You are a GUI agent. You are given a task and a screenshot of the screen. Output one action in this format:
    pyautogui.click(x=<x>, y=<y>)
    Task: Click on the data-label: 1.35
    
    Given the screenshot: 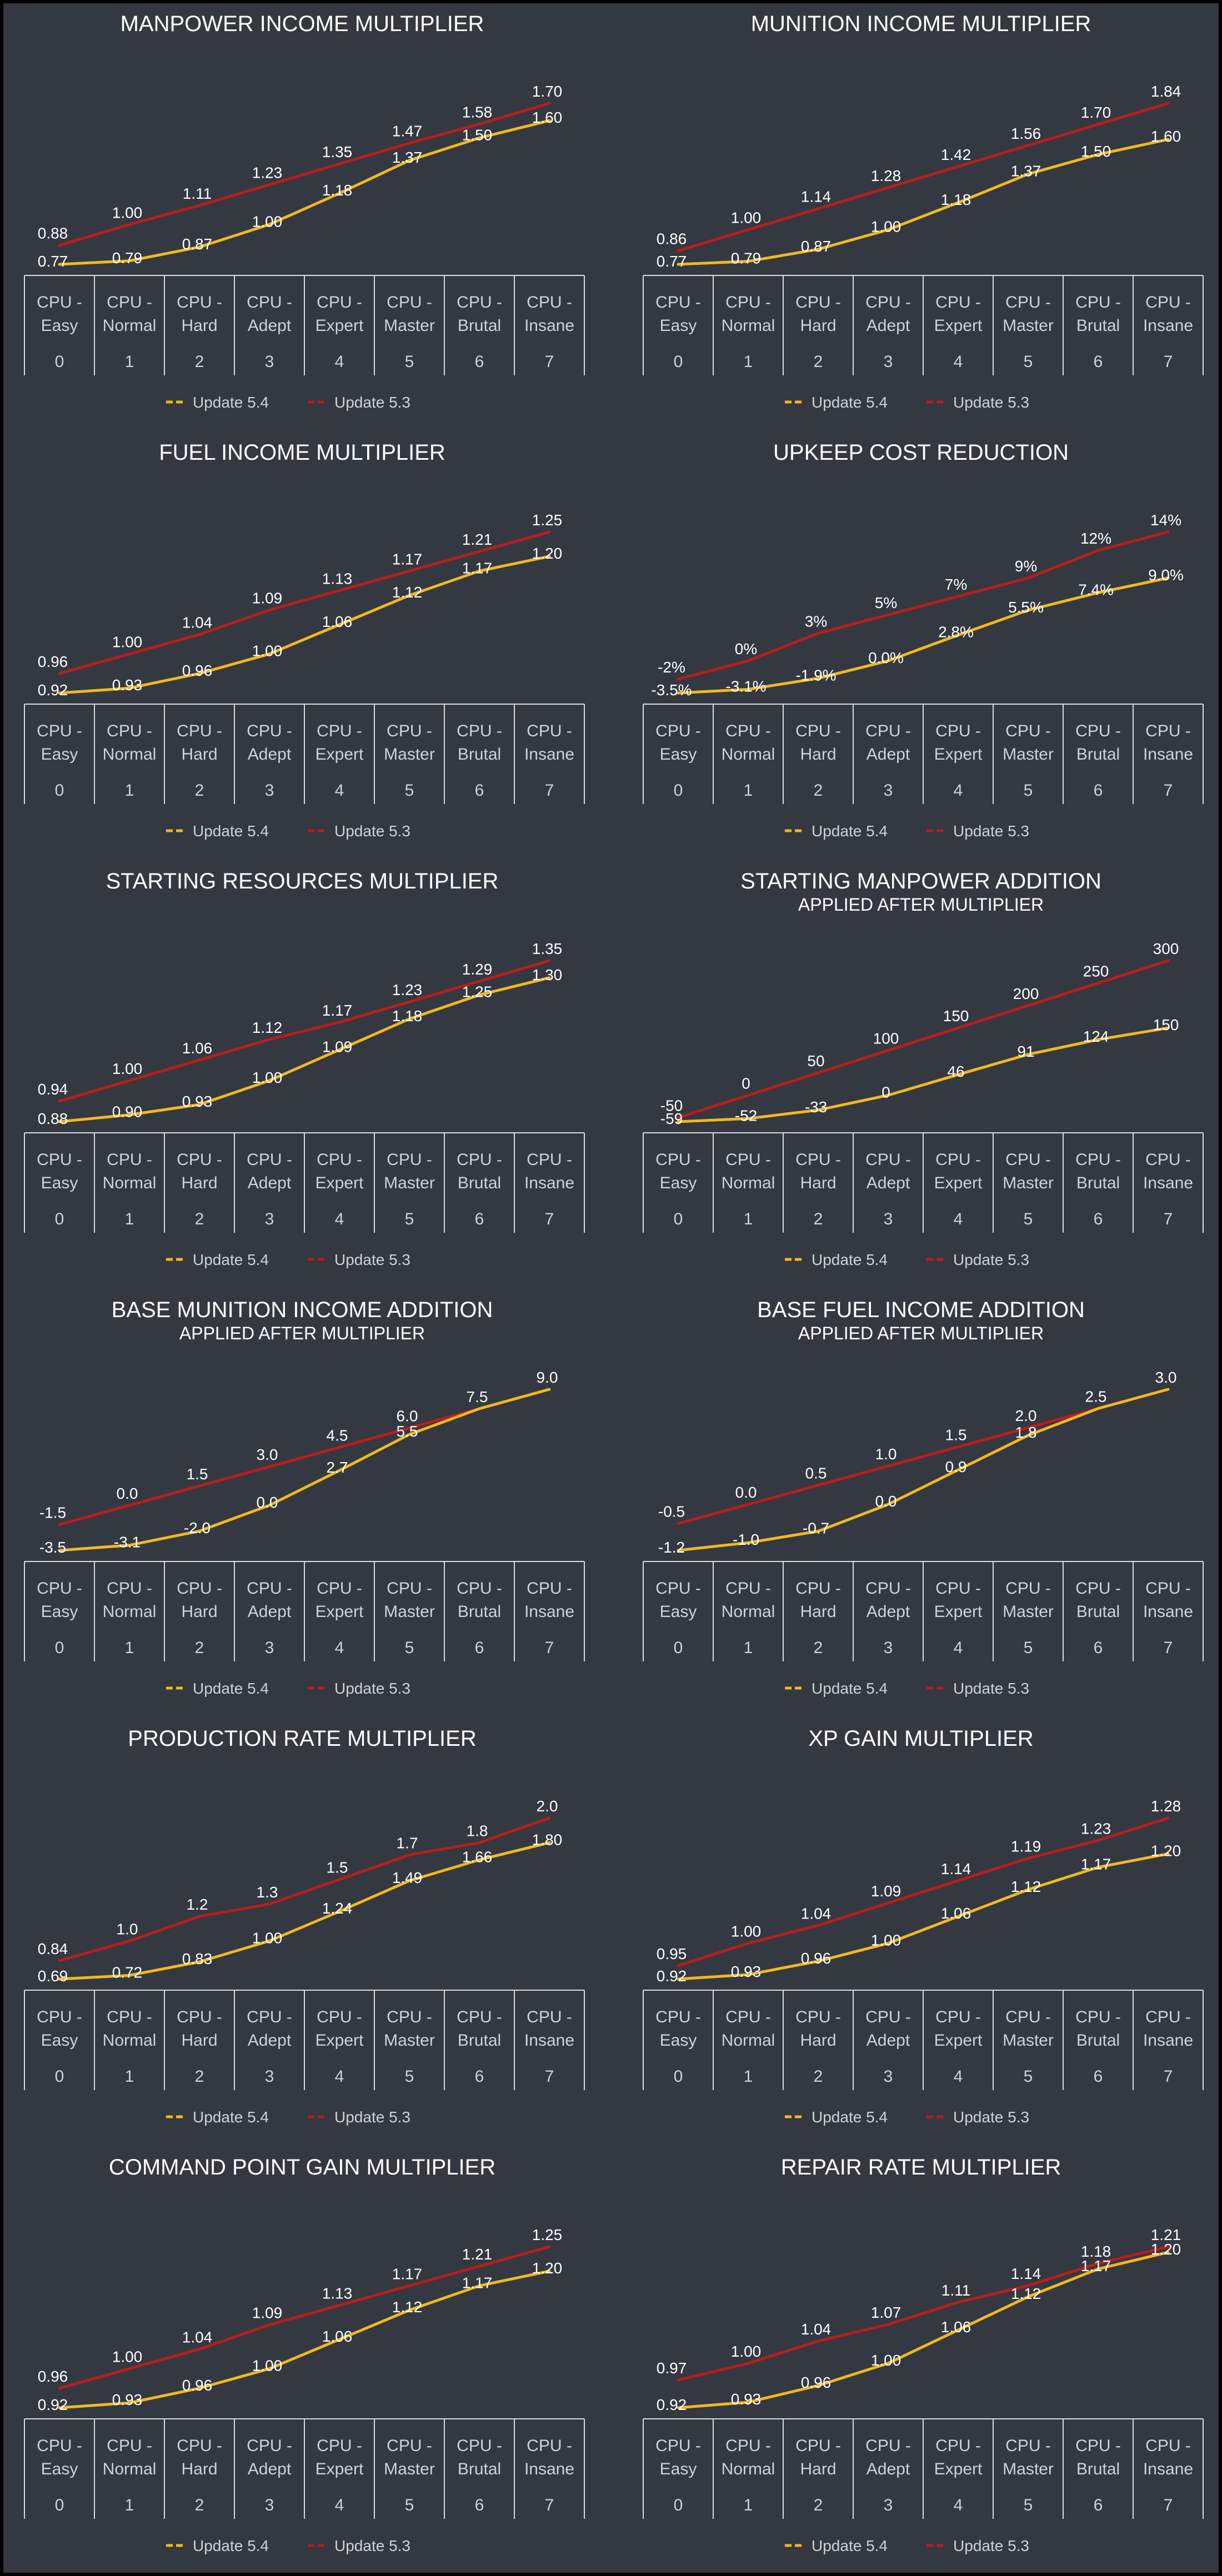 What is the action you would take?
    pyautogui.click(x=337, y=151)
    